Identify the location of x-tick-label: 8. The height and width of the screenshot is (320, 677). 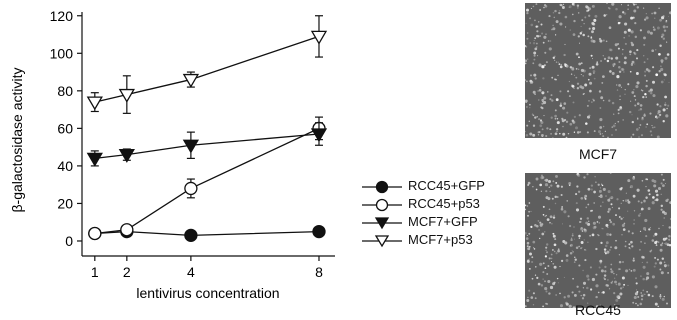
(319, 272).